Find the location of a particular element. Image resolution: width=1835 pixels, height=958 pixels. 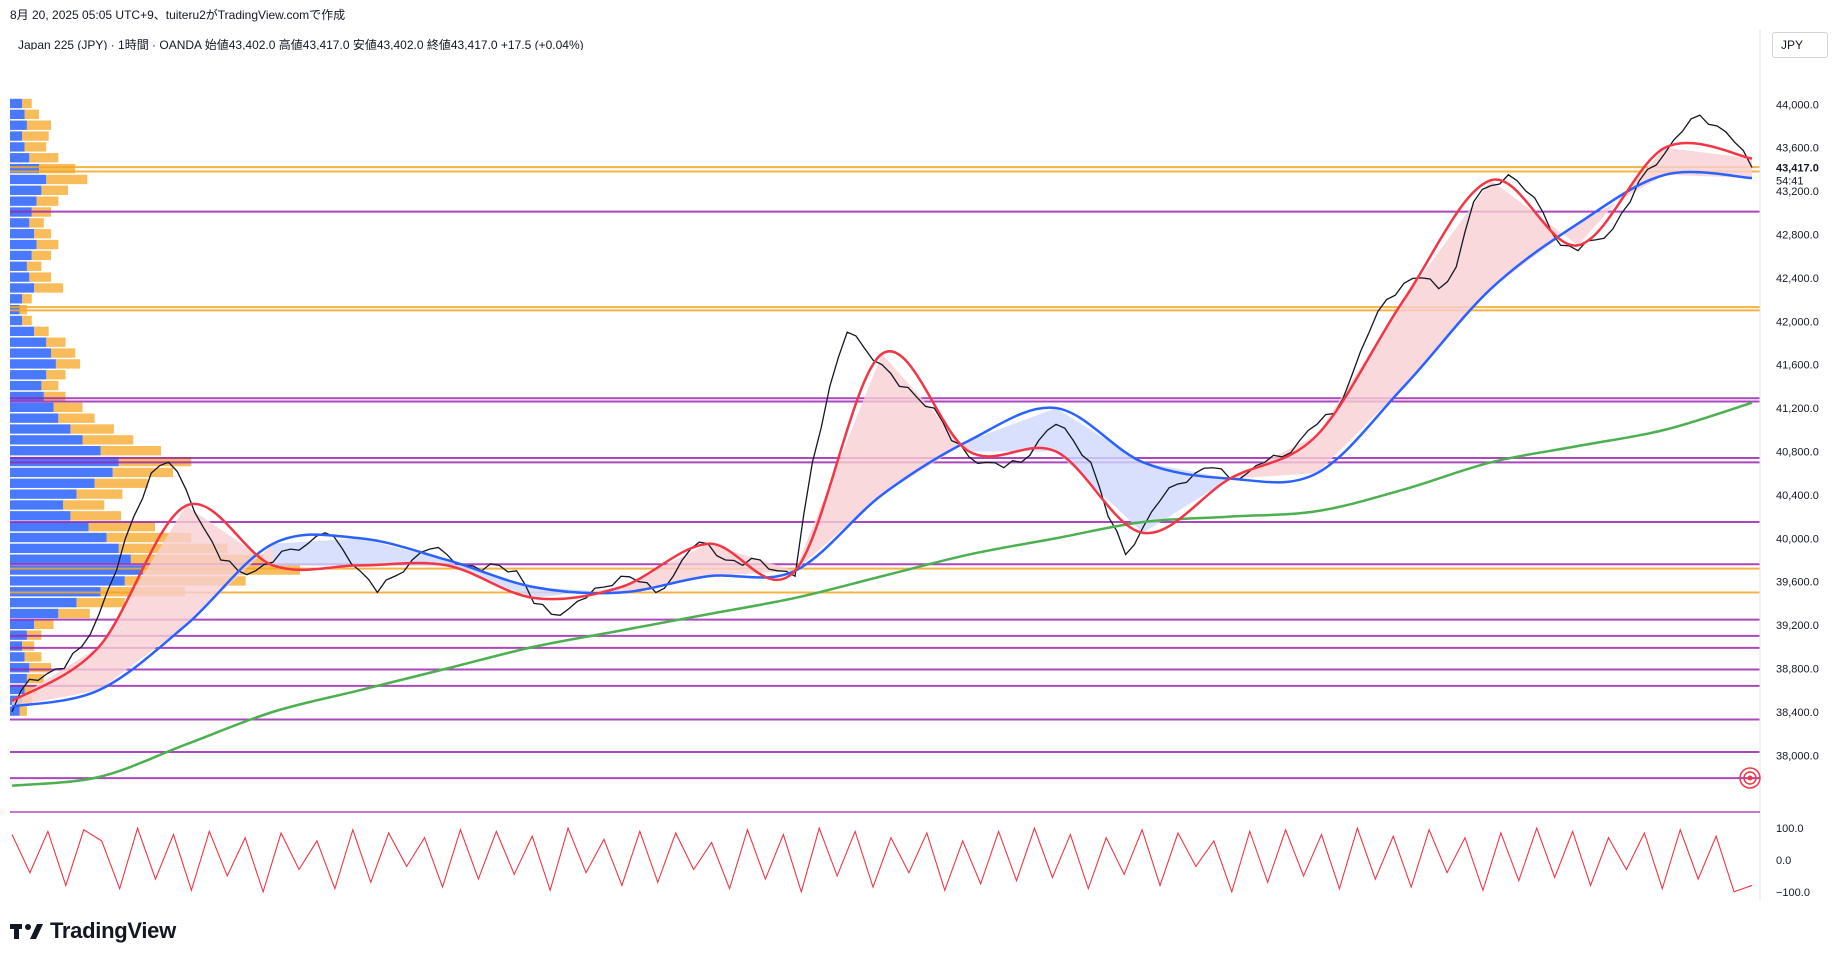

price-tick-label: 39,600.0 is located at coordinates (1797, 583).